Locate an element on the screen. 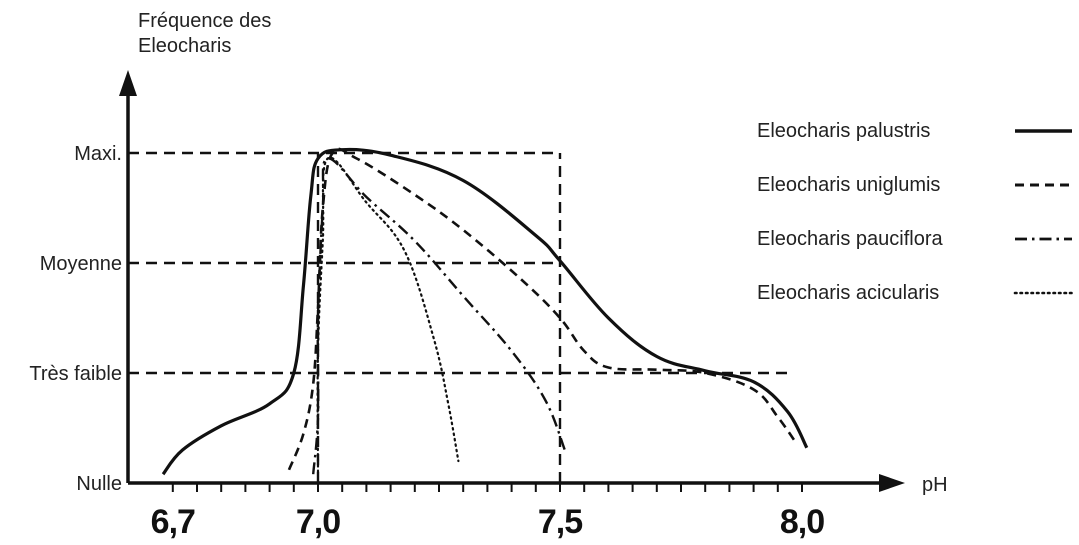  x-tick-label: 6,7 is located at coordinates (173, 522).